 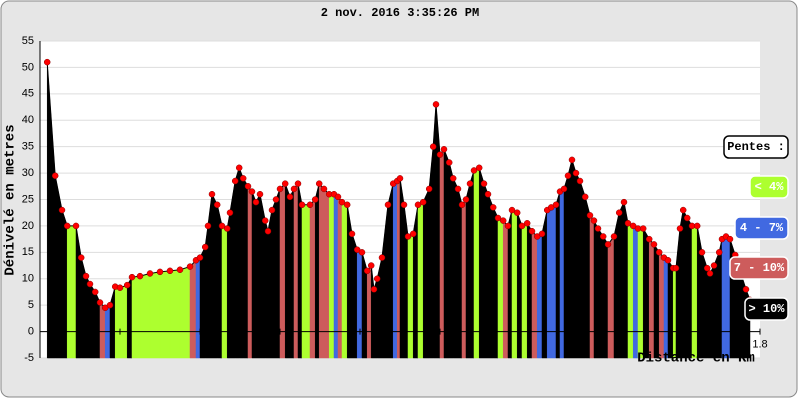 What do you see at coordinates (28, 279) in the screenshot?
I see `y-tick-label: 10` at bounding box center [28, 279].